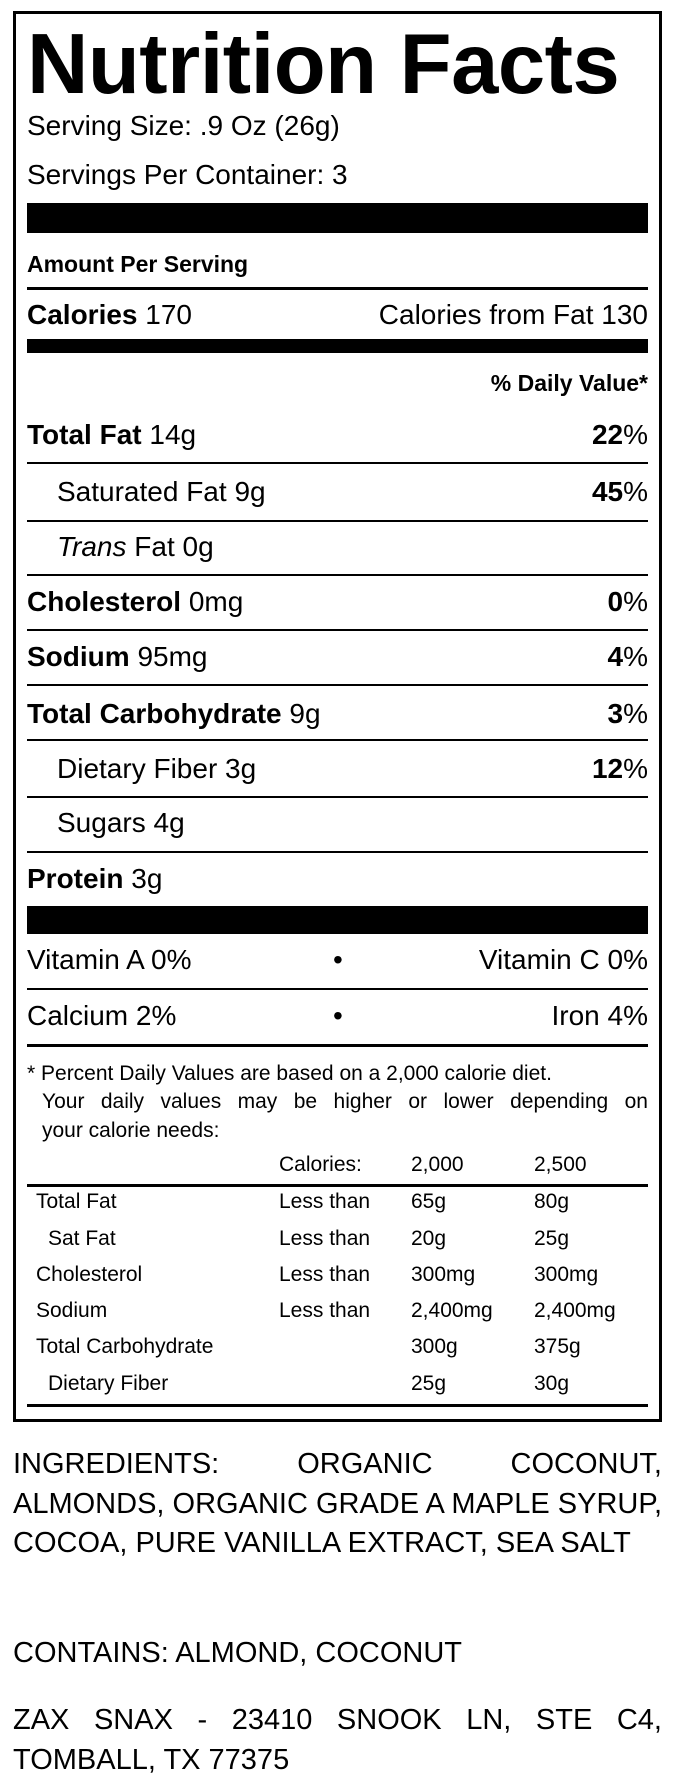  What do you see at coordinates (552, 1383) in the screenshot?
I see `dv-table-cell: 30g` at bounding box center [552, 1383].